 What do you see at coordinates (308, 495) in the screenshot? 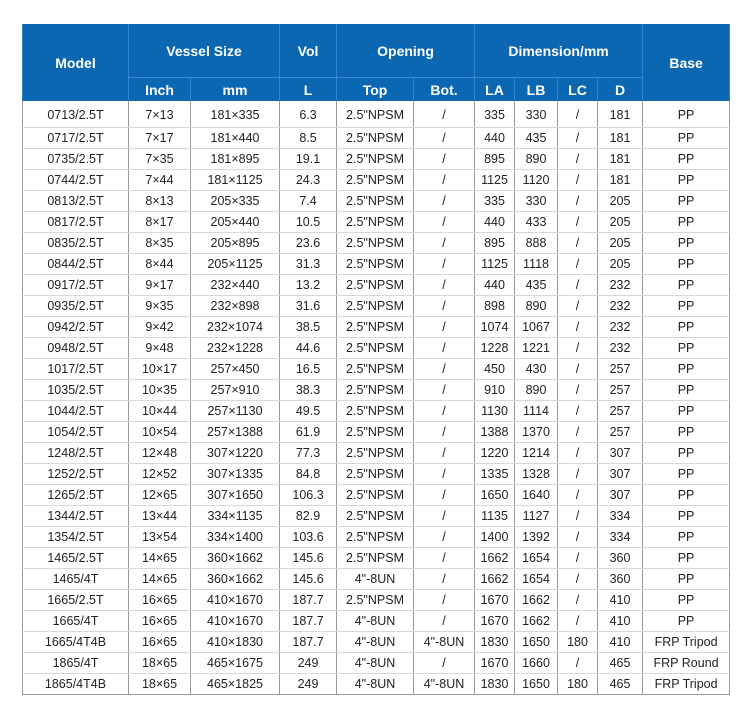
I see `cell-vol: 106.3` at bounding box center [308, 495].